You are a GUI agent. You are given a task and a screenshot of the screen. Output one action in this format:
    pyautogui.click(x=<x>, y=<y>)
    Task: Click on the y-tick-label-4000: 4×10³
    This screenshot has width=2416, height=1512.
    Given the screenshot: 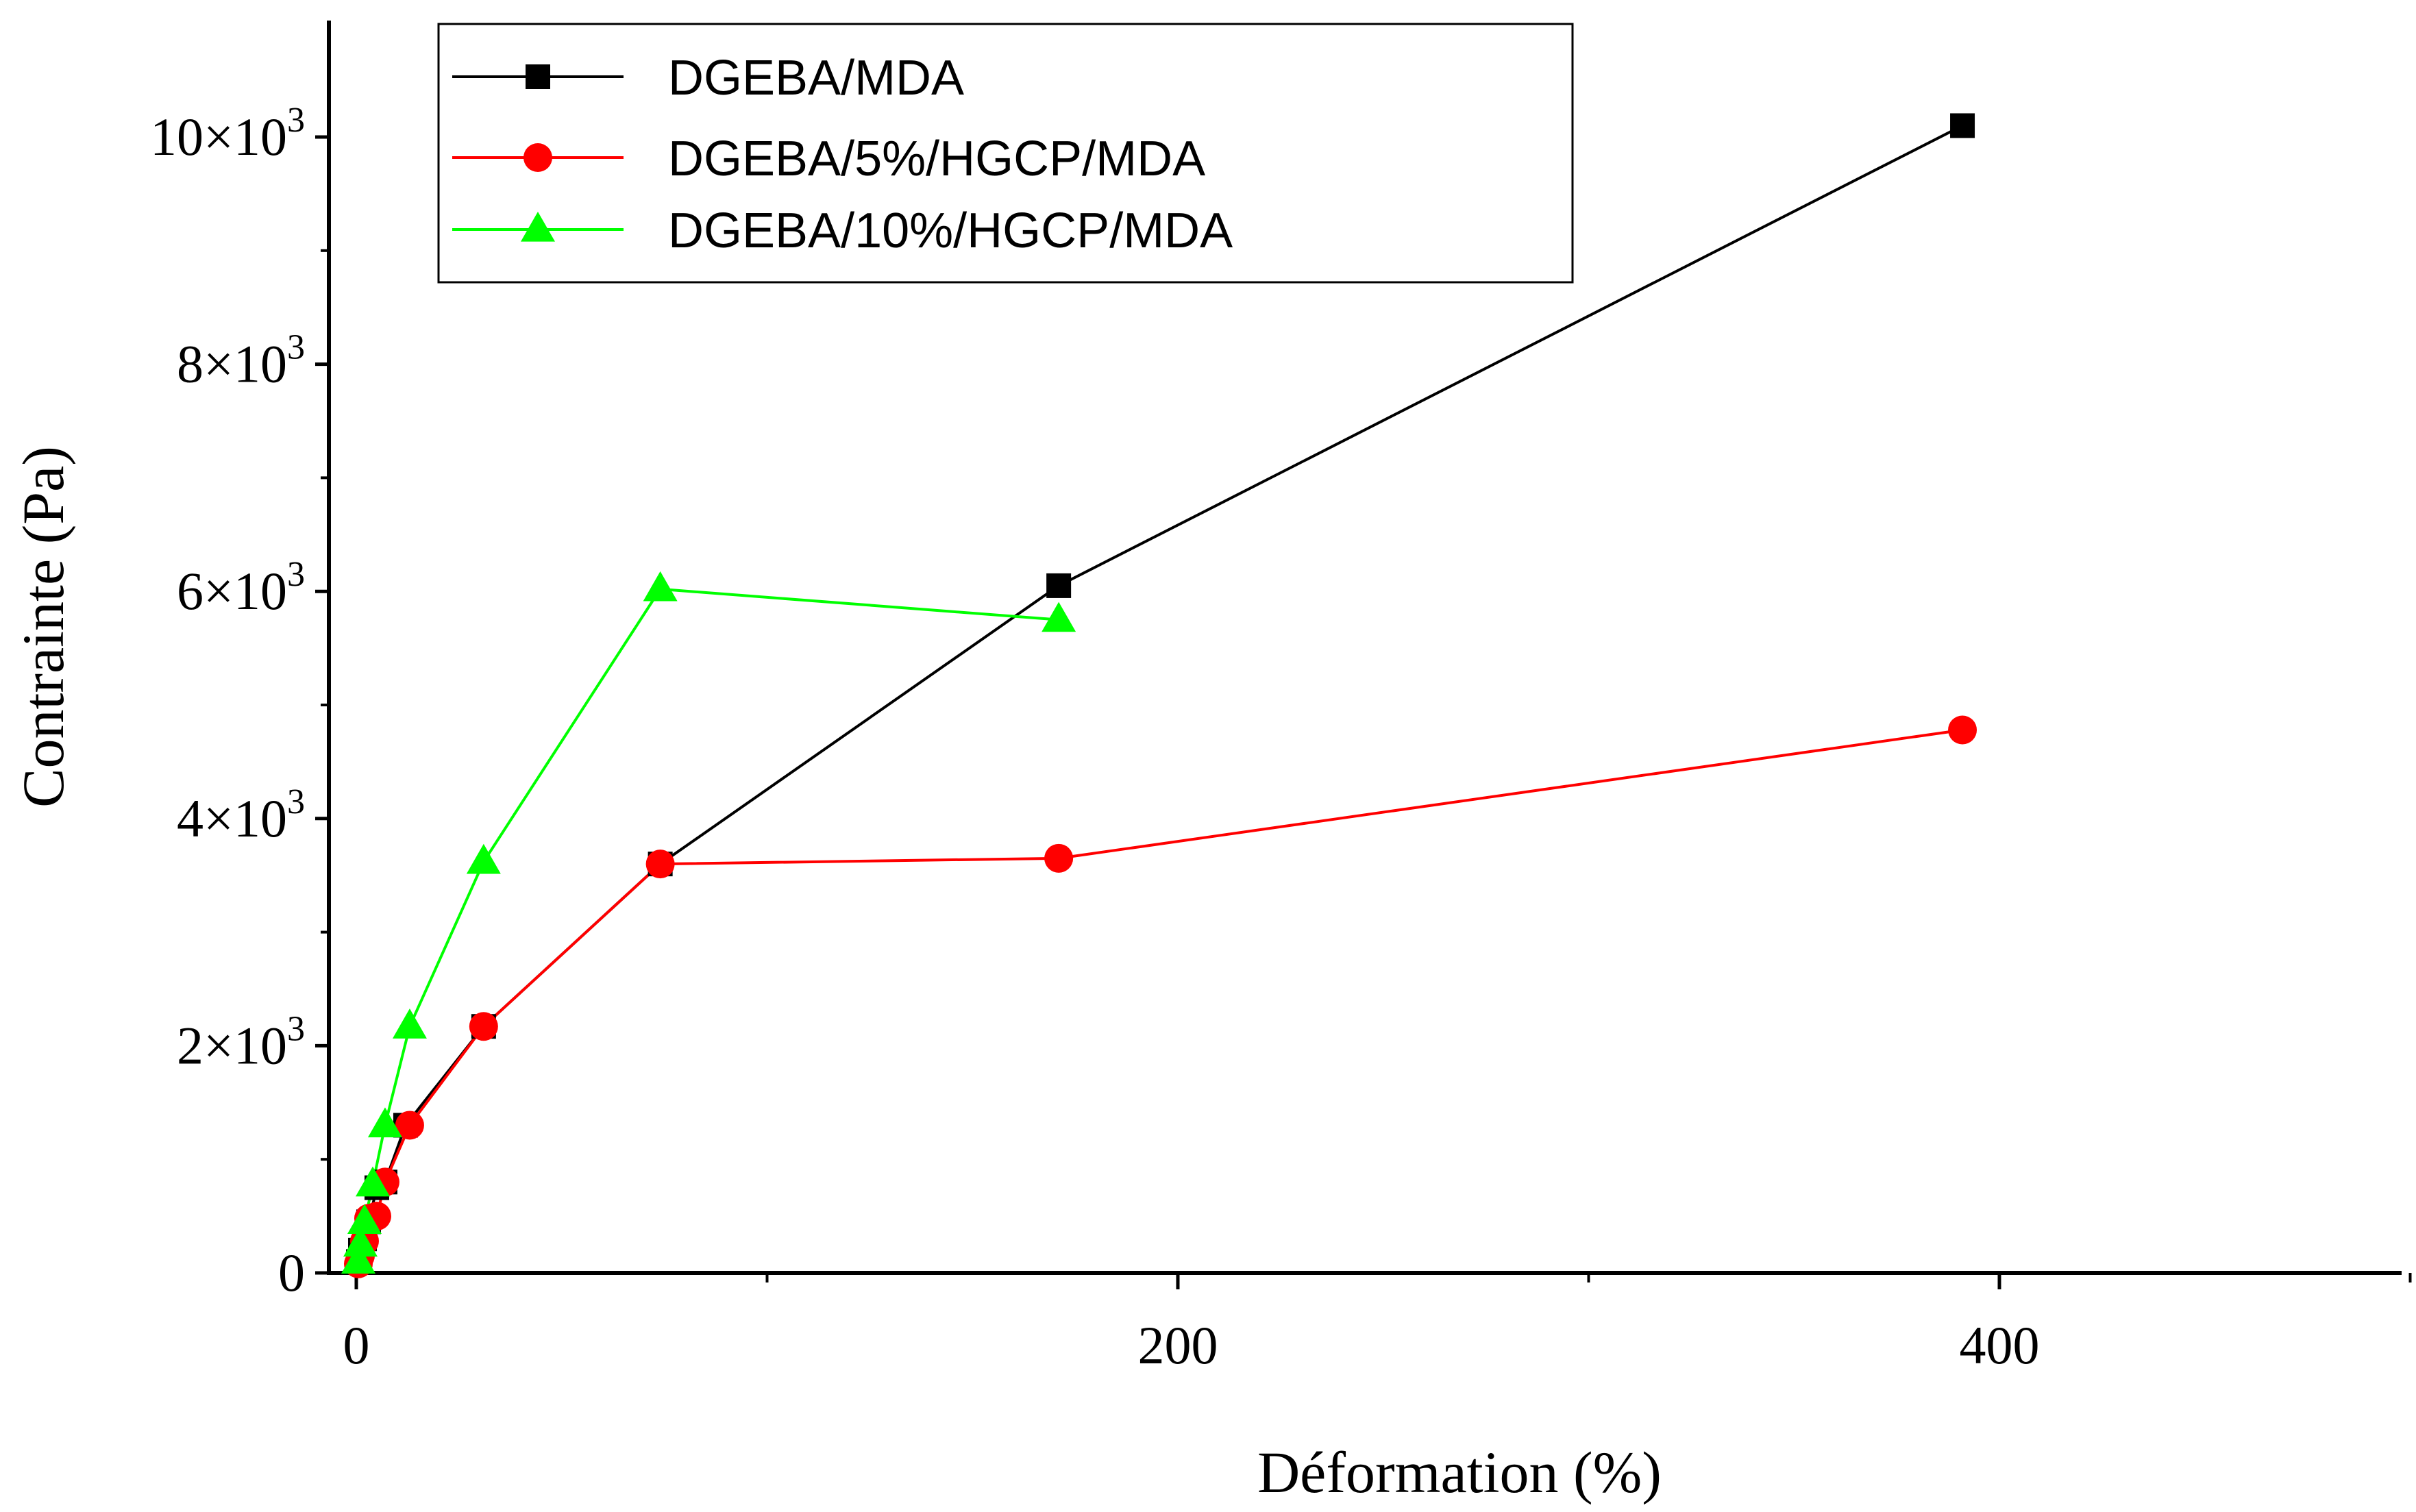 What is the action you would take?
    pyautogui.click(x=241, y=815)
    